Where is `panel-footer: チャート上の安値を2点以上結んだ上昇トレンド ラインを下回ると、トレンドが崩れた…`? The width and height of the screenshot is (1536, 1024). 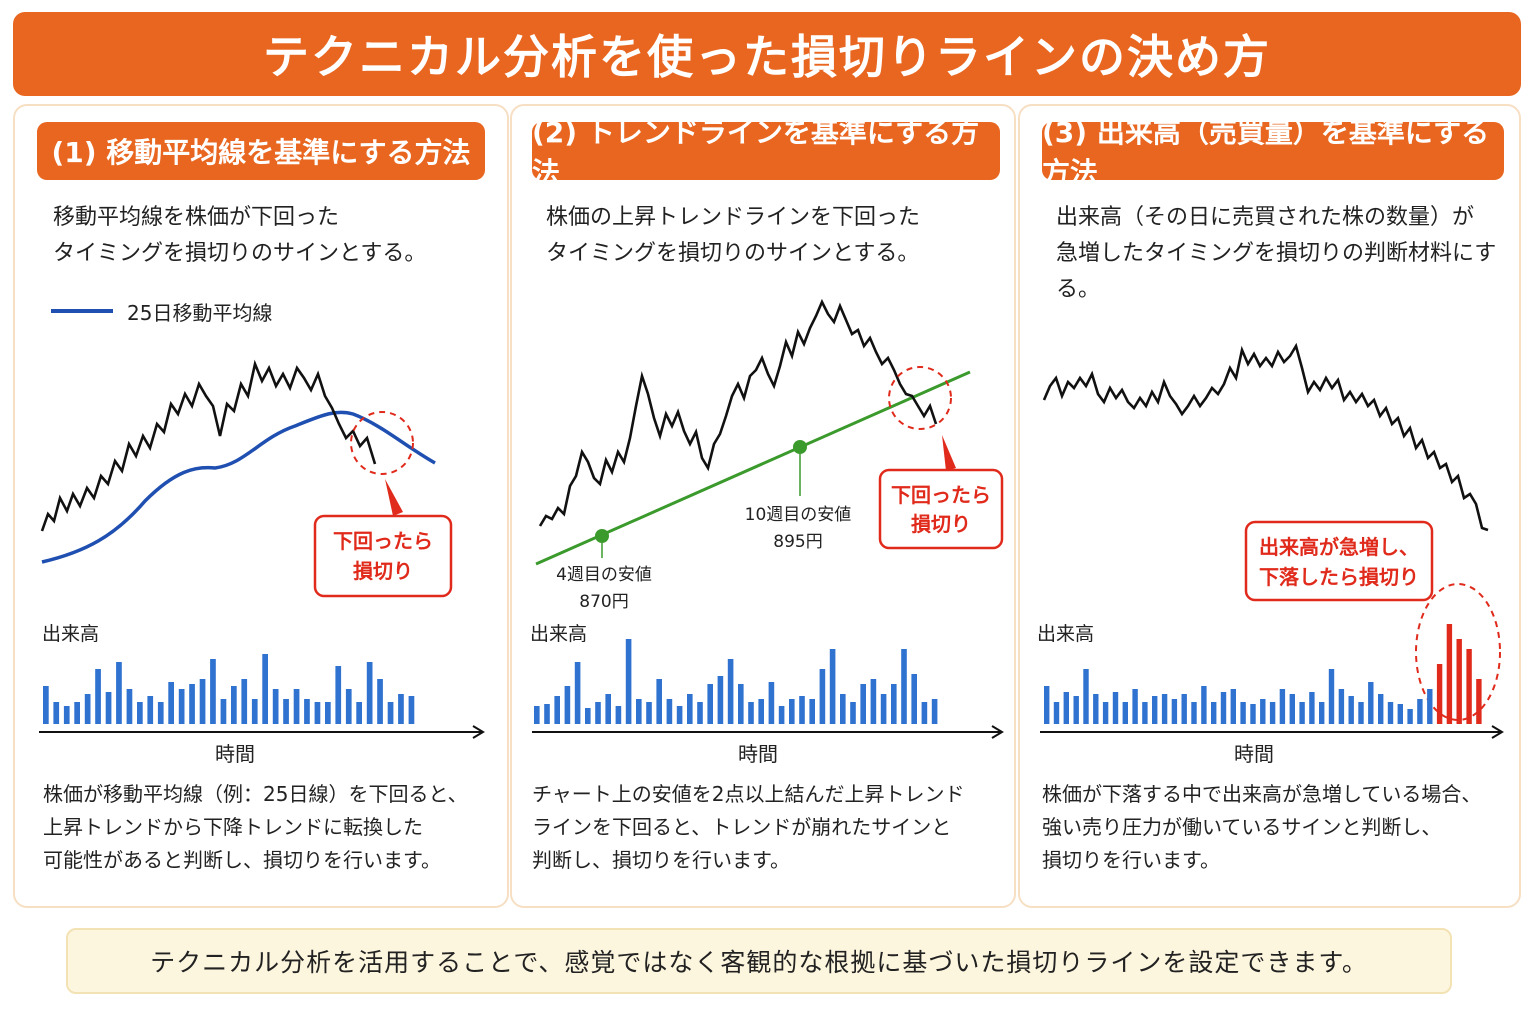 panel-footer: チャート上の安値を2点以上結んだ上昇トレンド ラインを下回ると、トレンドが崩れた… is located at coordinates (748, 827).